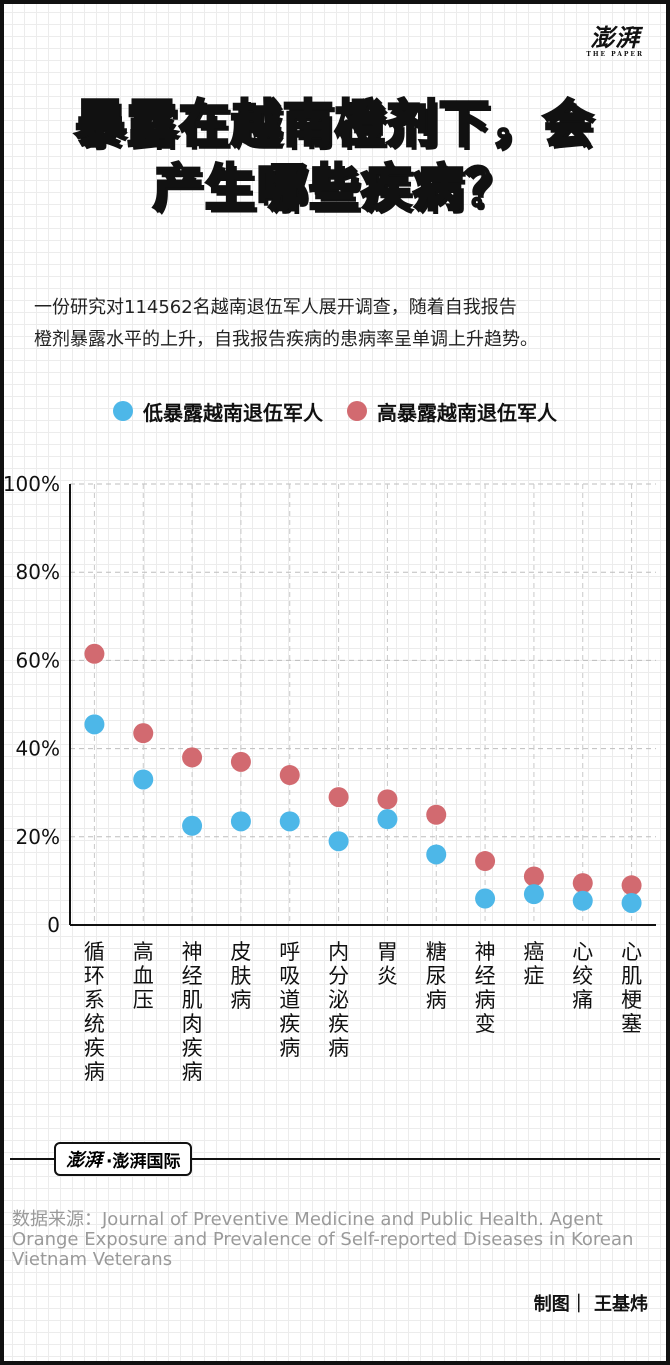 This screenshot has height=1365, width=670. Describe the element at coordinates (582, 976) in the screenshot. I see `x-category-label: 心绞痛` at that location.